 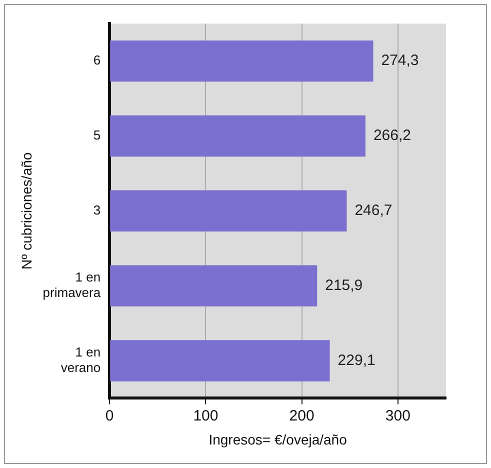 I want to click on y-tick-label: 6, so click(x=97, y=60).